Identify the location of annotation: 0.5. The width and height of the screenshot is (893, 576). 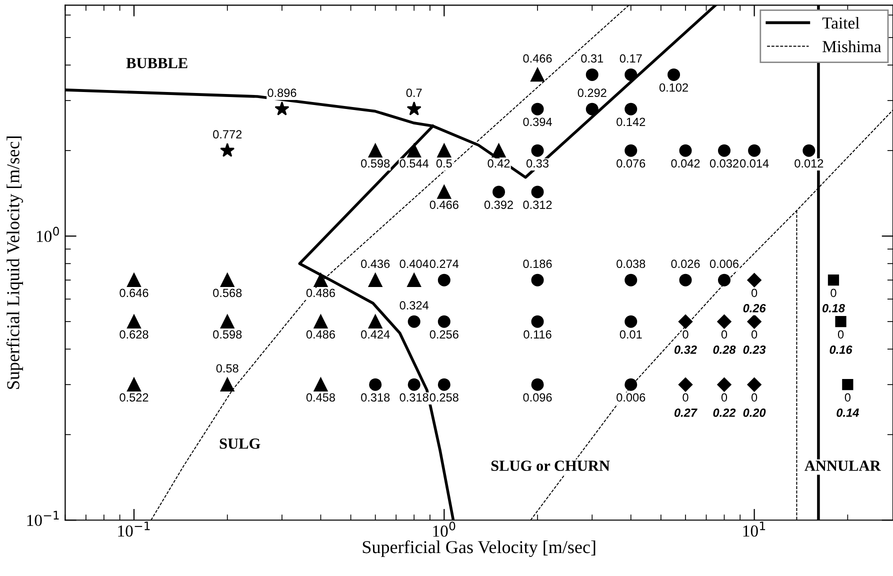
(444, 163).